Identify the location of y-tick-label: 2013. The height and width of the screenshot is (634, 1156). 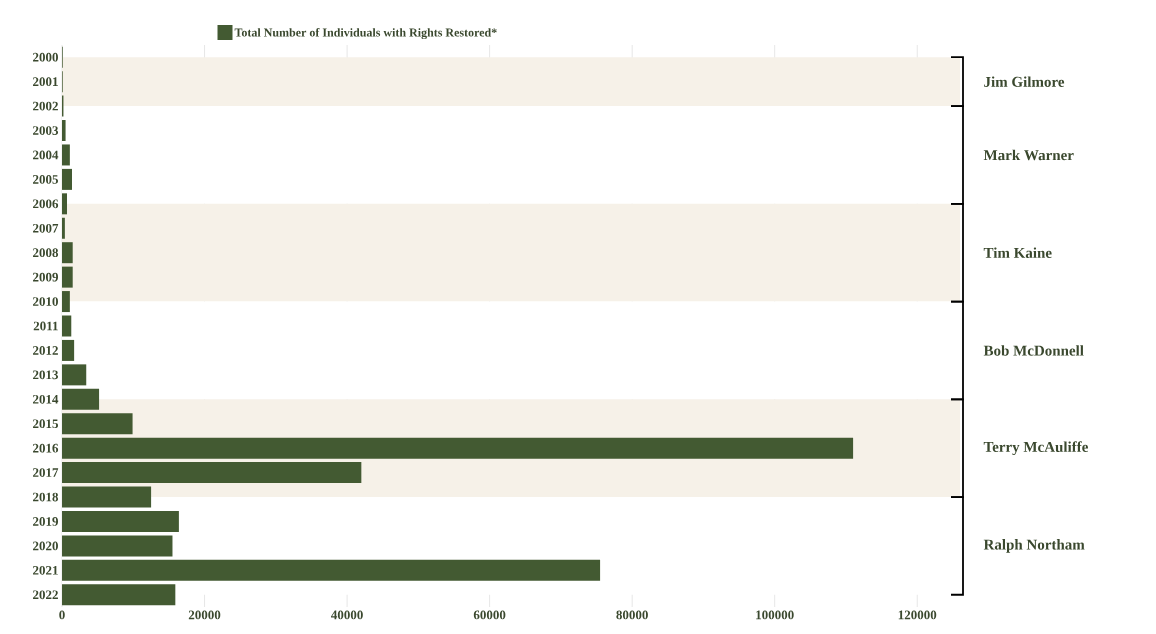
(46, 375).